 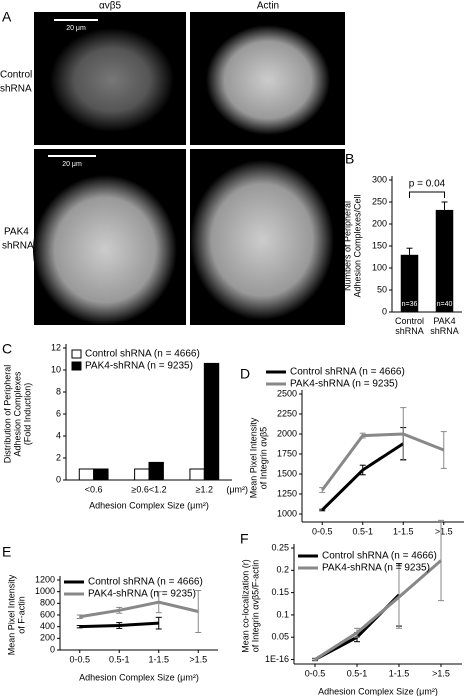 What do you see at coordinates (263, 458) in the screenshot?
I see `y-axis-label: of Integrin αvβ5` at bounding box center [263, 458].